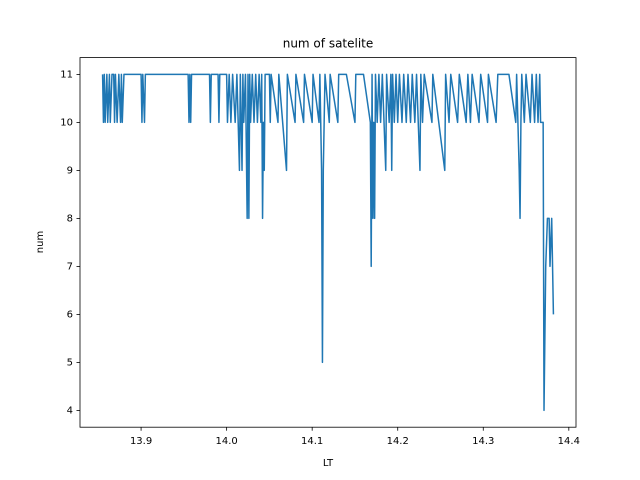 This screenshot has height=480, width=640. What do you see at coordinates (328, 44) in the screenshot?
I see `chart-title: num of satelite` at bounding box center [328, 44].